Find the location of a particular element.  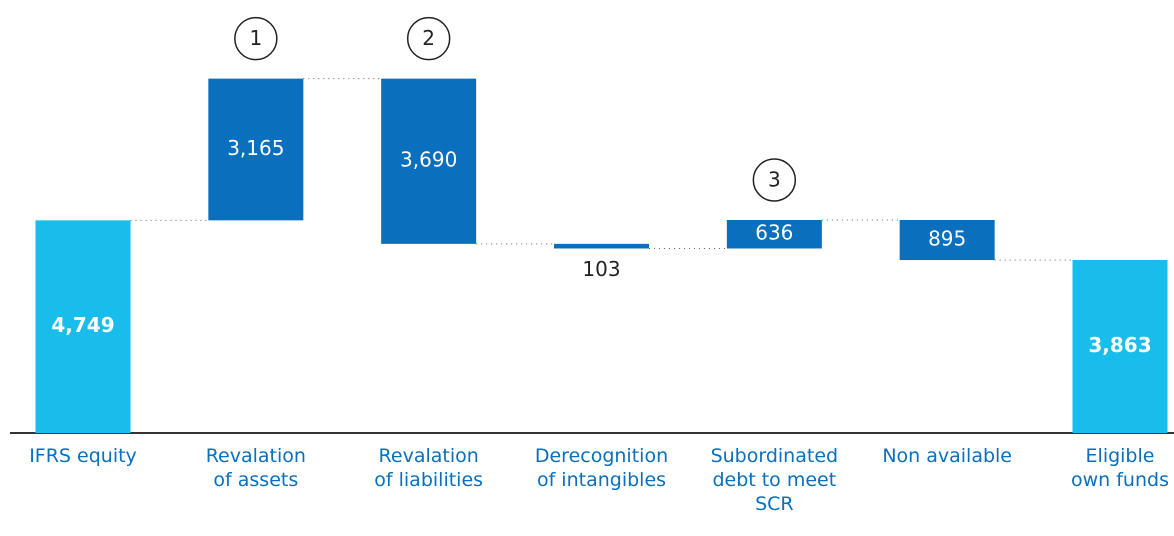

x-tick-label: Revalation of assets is located at coordinates (255, 468).